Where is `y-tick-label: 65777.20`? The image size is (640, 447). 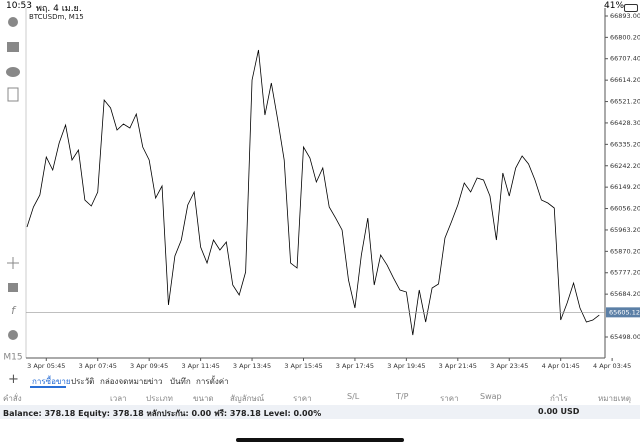
y-tick-label: 65777.20 is located at coordinates (625, 273).